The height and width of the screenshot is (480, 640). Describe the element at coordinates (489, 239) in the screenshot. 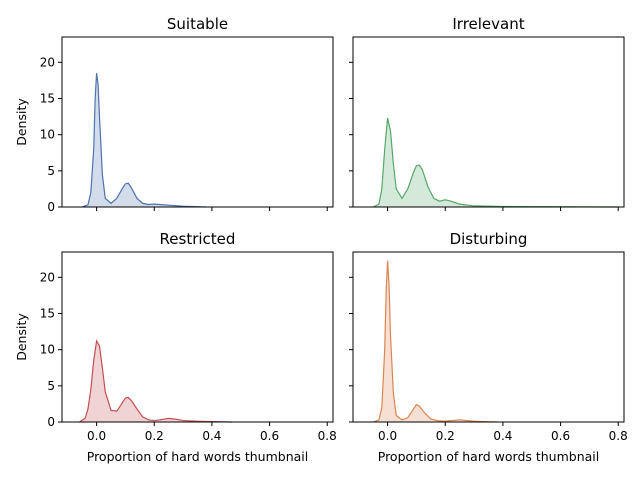

I see `panel-title: Disturbing` at that location.